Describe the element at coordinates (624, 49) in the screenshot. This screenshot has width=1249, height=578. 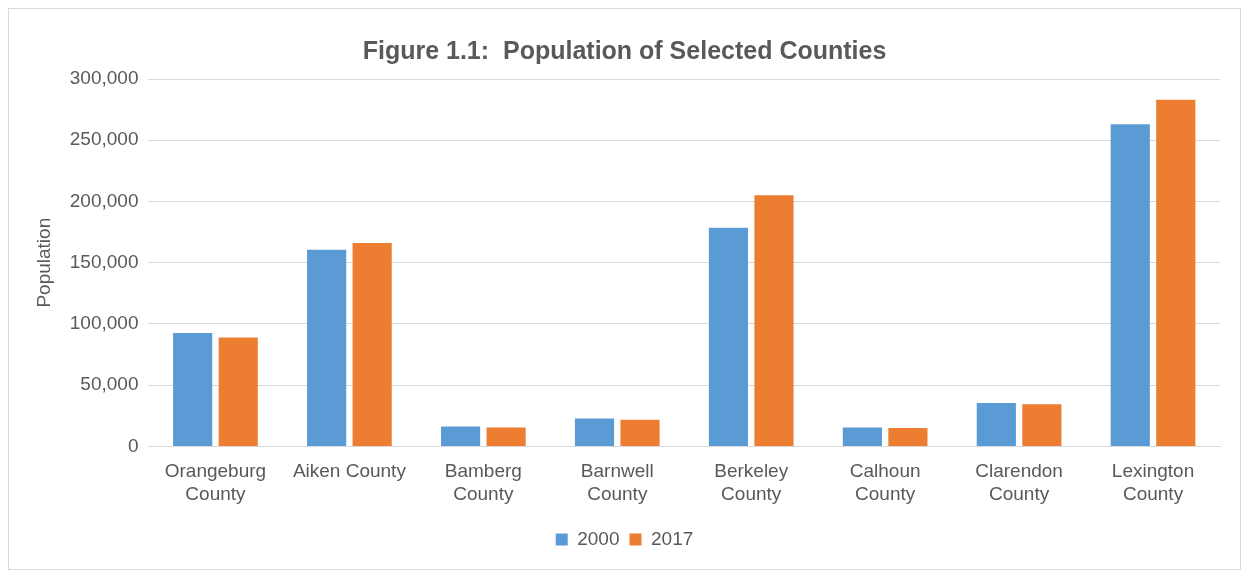
I see `chart-title: Figure 1.1: Population of Selected Counties` at that location.